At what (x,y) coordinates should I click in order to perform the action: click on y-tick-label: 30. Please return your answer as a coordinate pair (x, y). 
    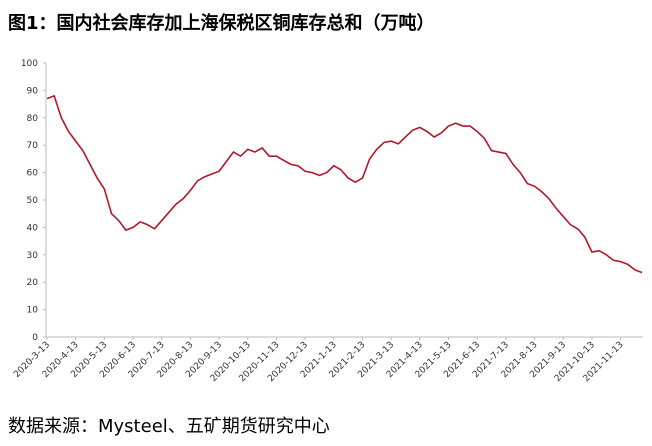
    Looking at the image, I should click on (33, 256).